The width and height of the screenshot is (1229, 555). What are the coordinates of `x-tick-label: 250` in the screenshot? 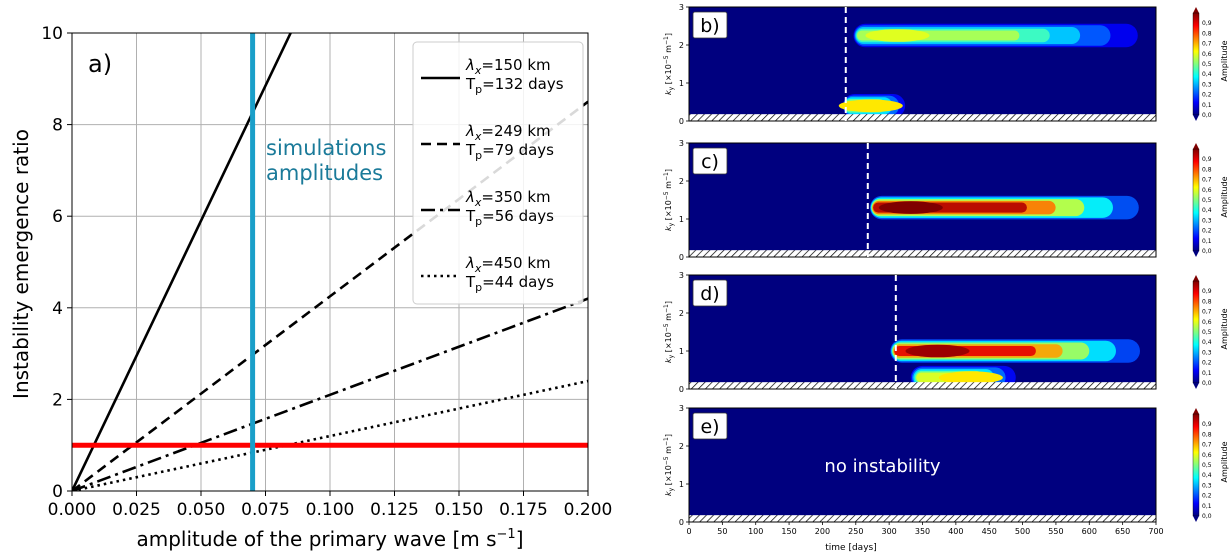 It's located at (855, 531).